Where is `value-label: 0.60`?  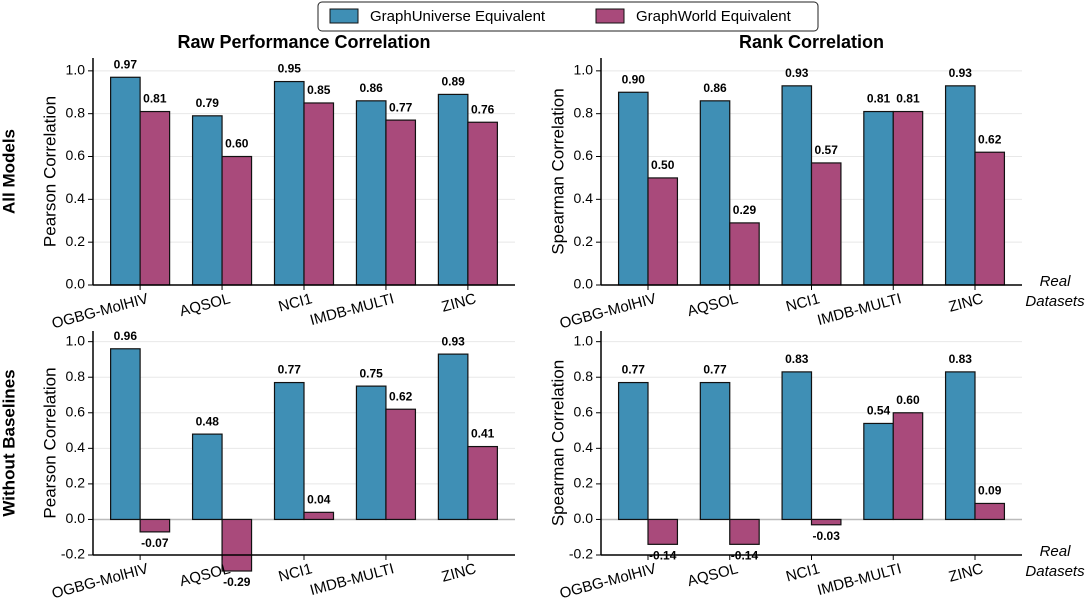 value-label: 0.60 is located at coordinates (237, 144).